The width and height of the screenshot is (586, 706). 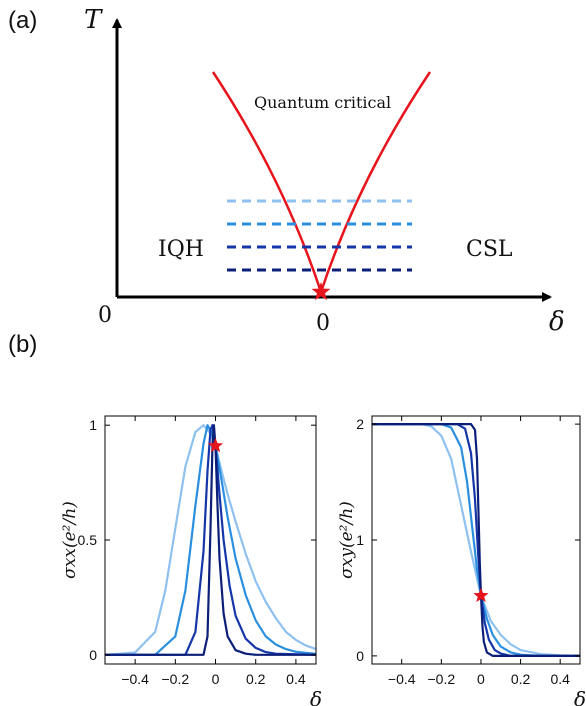 I want to click on csl-region-label: CSL, so click(x=489, y=249).